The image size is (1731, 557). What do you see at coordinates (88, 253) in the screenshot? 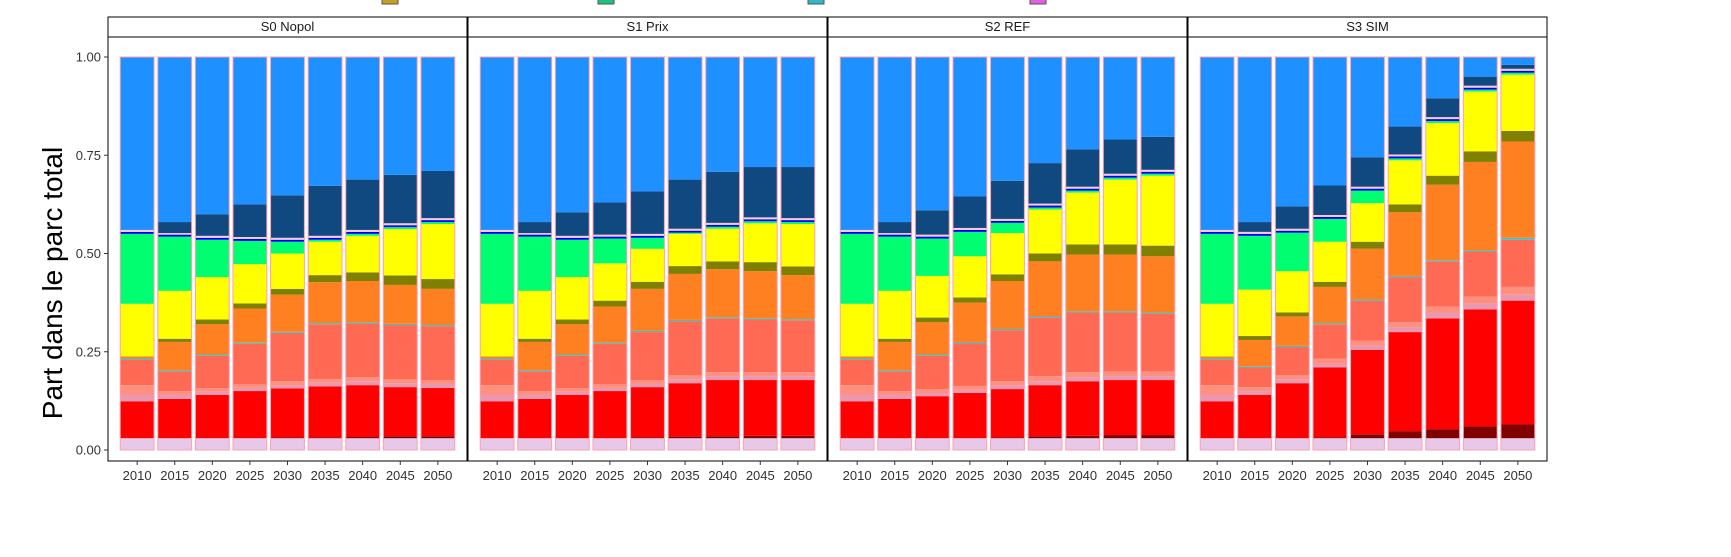
I see `y-tick-label: 0.50` at bounding box center [88, 253].